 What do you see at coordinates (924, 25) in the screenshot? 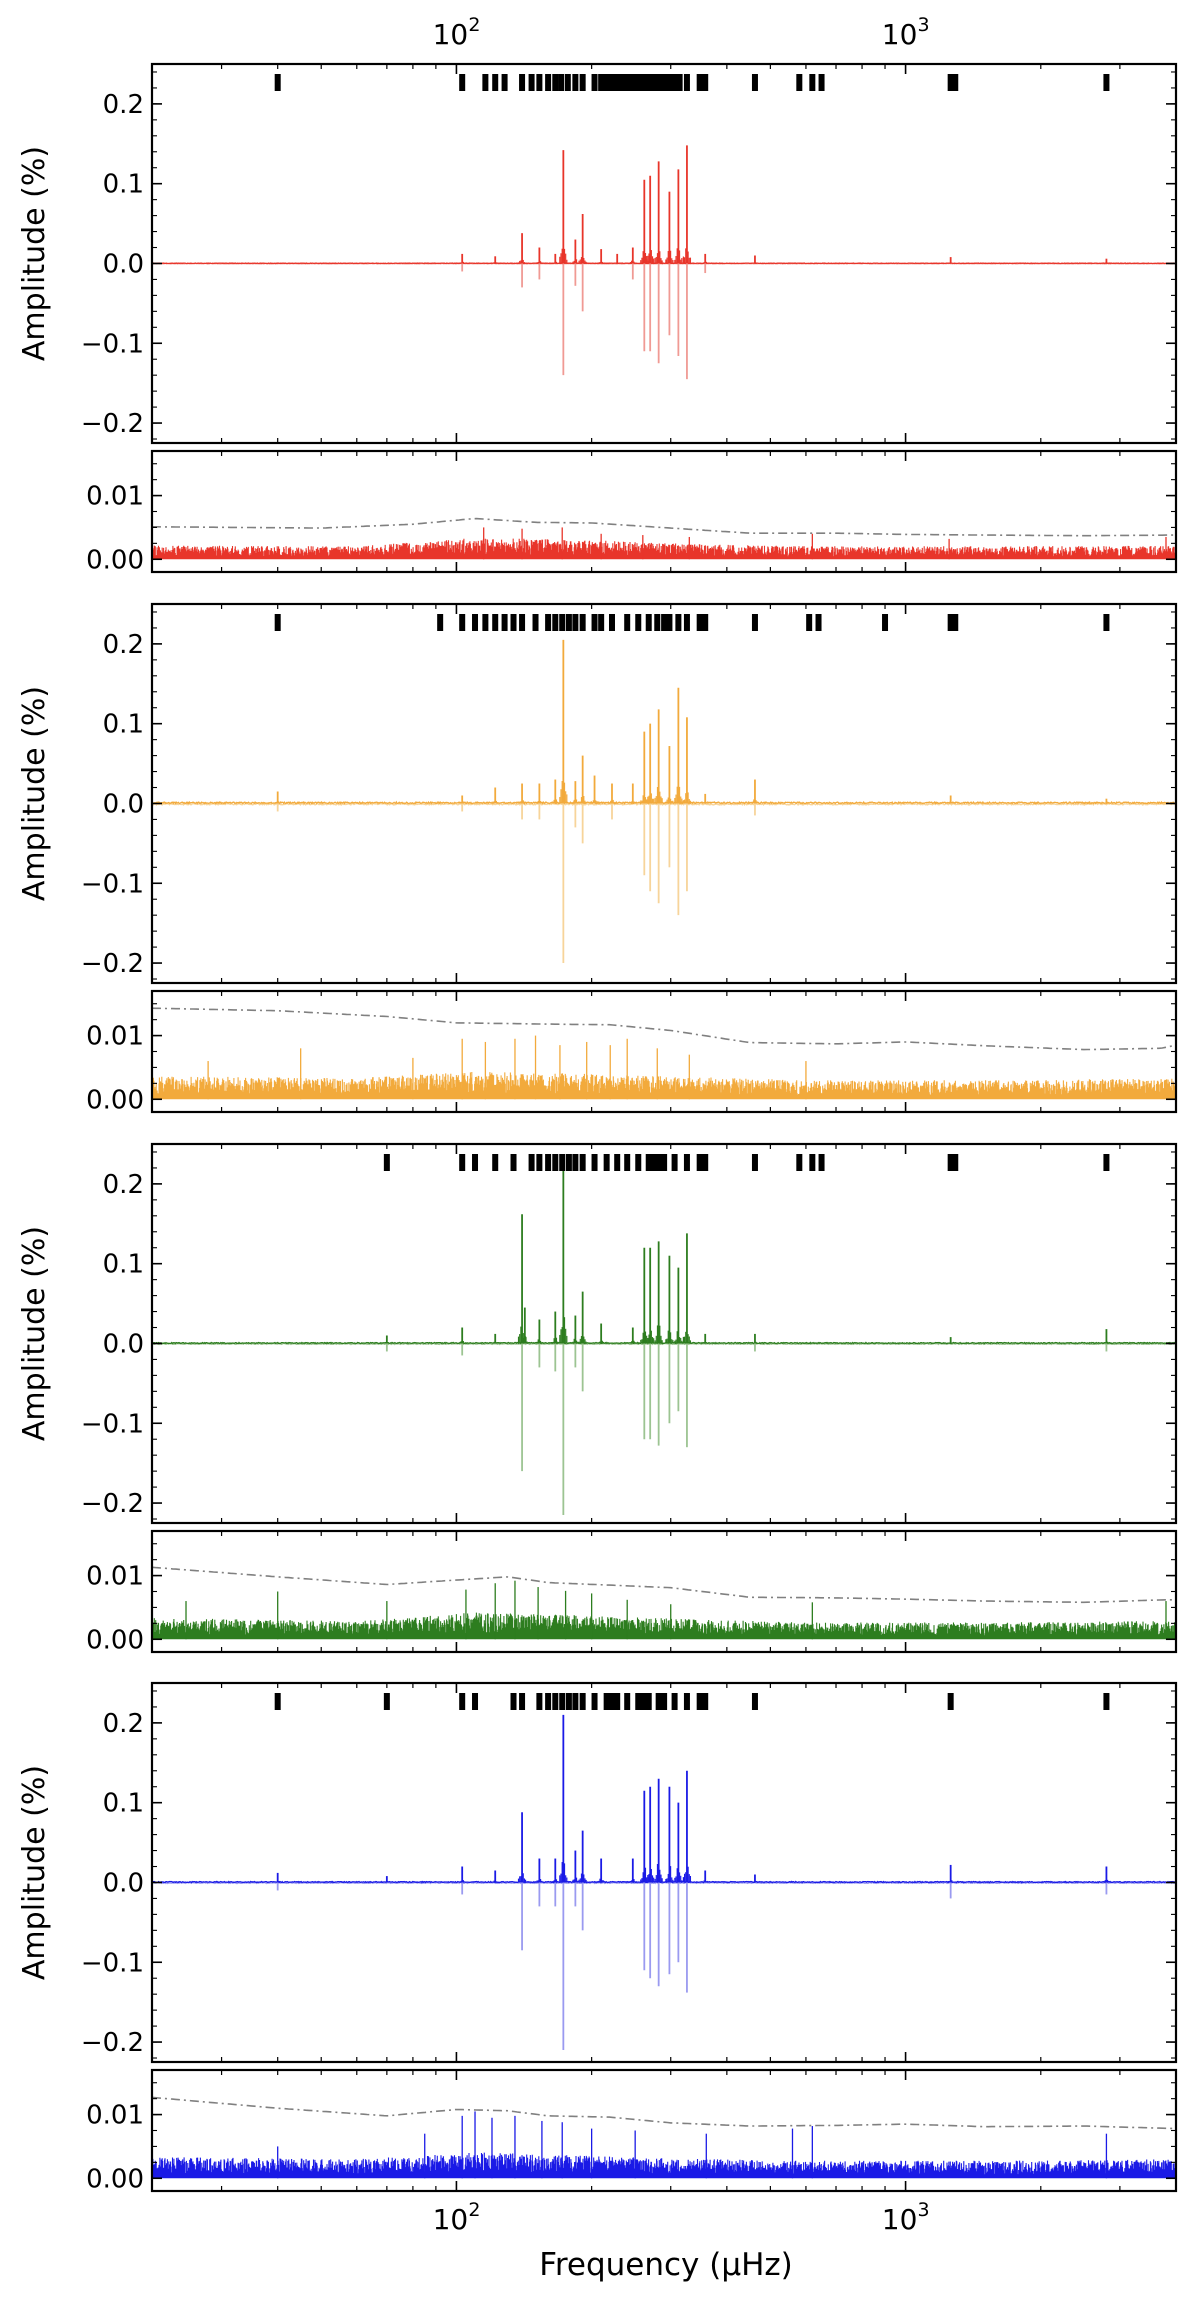
I see `x-tick-exponent: 3` at bounding box center [924, 25].